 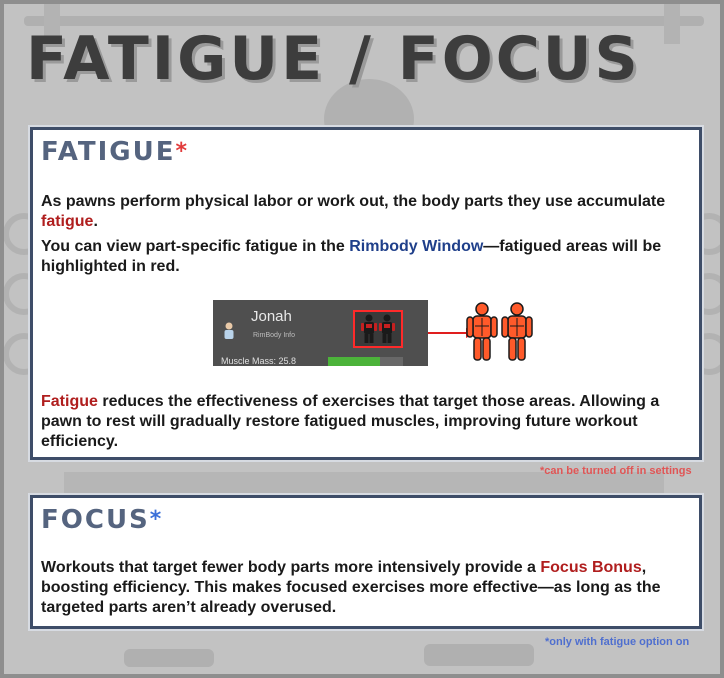 I want to click on fatigue-heading: FATIGUE*, so click(x=115, y=152).